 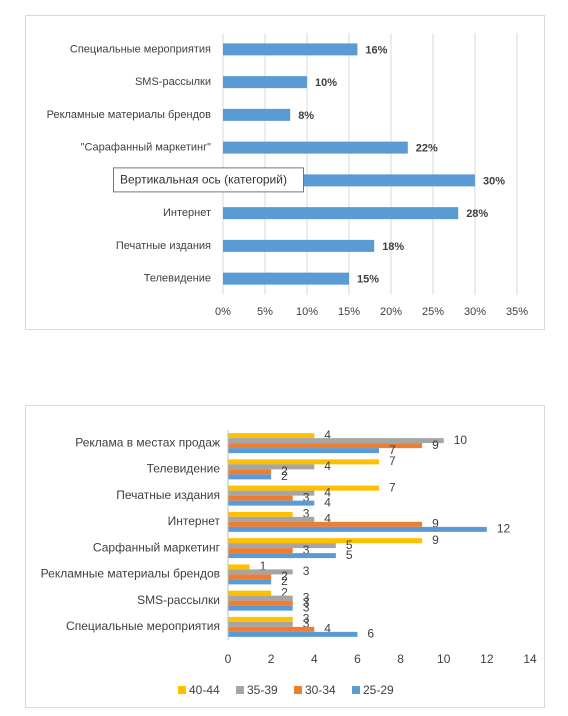 I want to click on y-tick-label: Рекламные материалы брендов, so click(x=129, y=115).